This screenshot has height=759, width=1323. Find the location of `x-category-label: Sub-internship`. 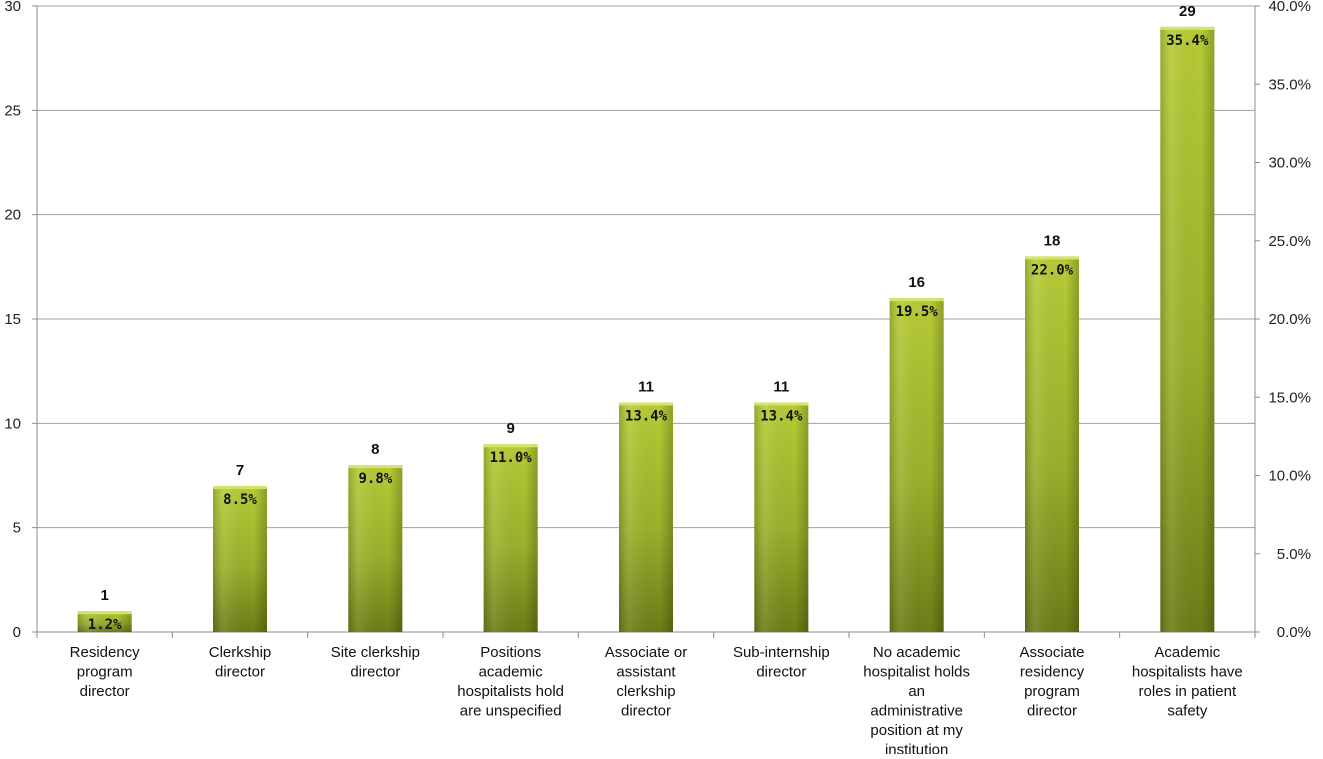

x-category-label: Sub-internship is located at coordinates (781, 652).